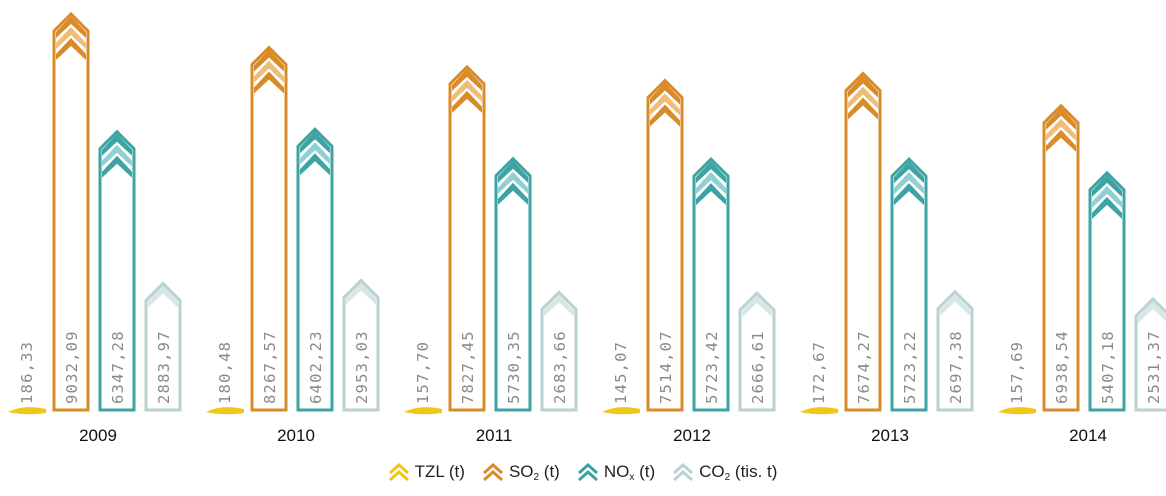 The image size is (1166, 496). Describe the element at coordinates (225, 411) in the screenshot. I see `bar-tzl-2010` at that location.